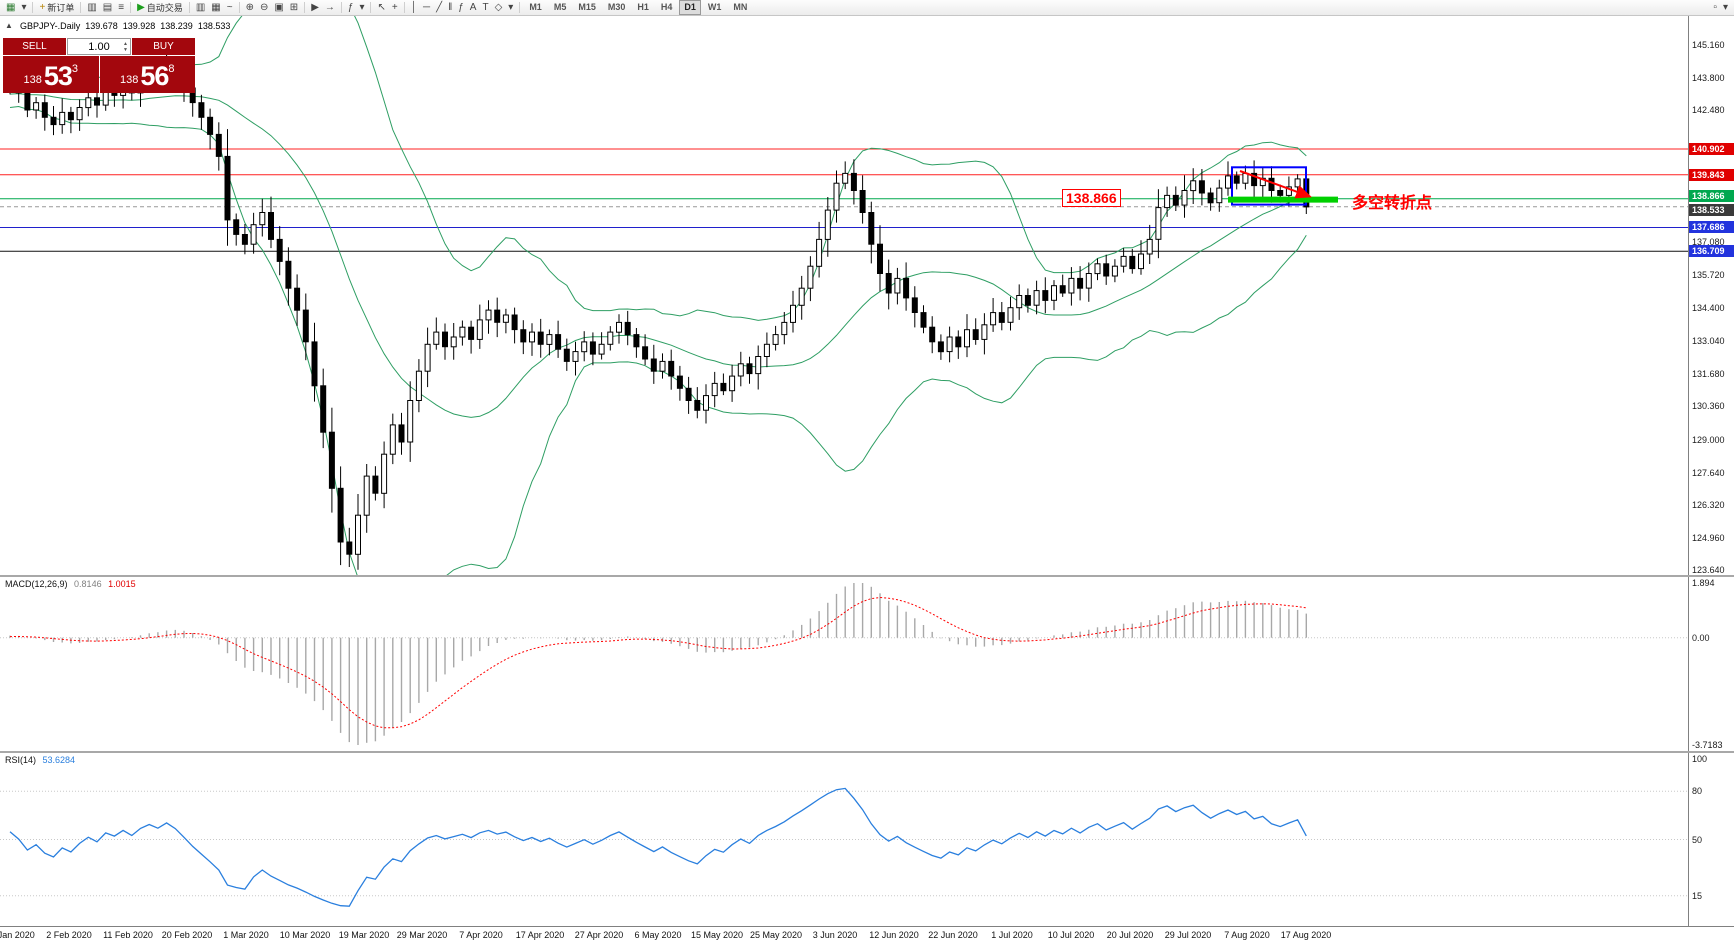  Describe the element at coordinates (1392, 203) in the screenshot. I see `turning-point-label: 多空转折点` at that location.